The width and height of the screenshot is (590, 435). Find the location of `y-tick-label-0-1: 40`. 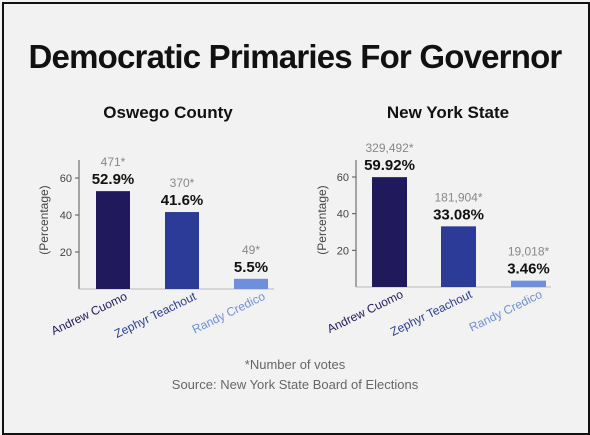

y-tick-label-0-1: 40 is located at coordinates (66, 216).